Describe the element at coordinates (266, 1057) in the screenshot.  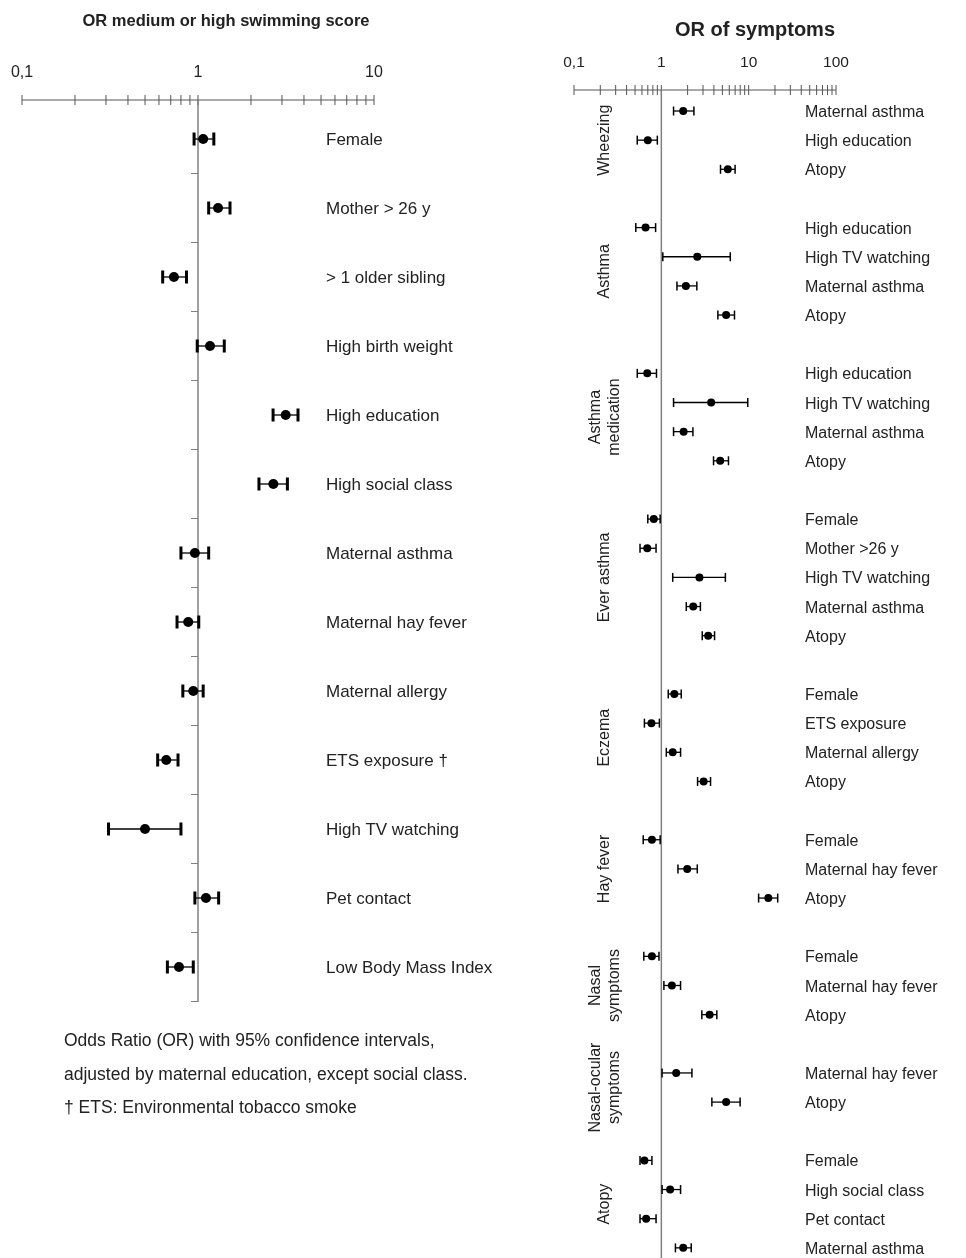
I see `text: Odds Ratio (OR) with 95% confidence intervals, adjusted by maternal education, except social class.` at that location.